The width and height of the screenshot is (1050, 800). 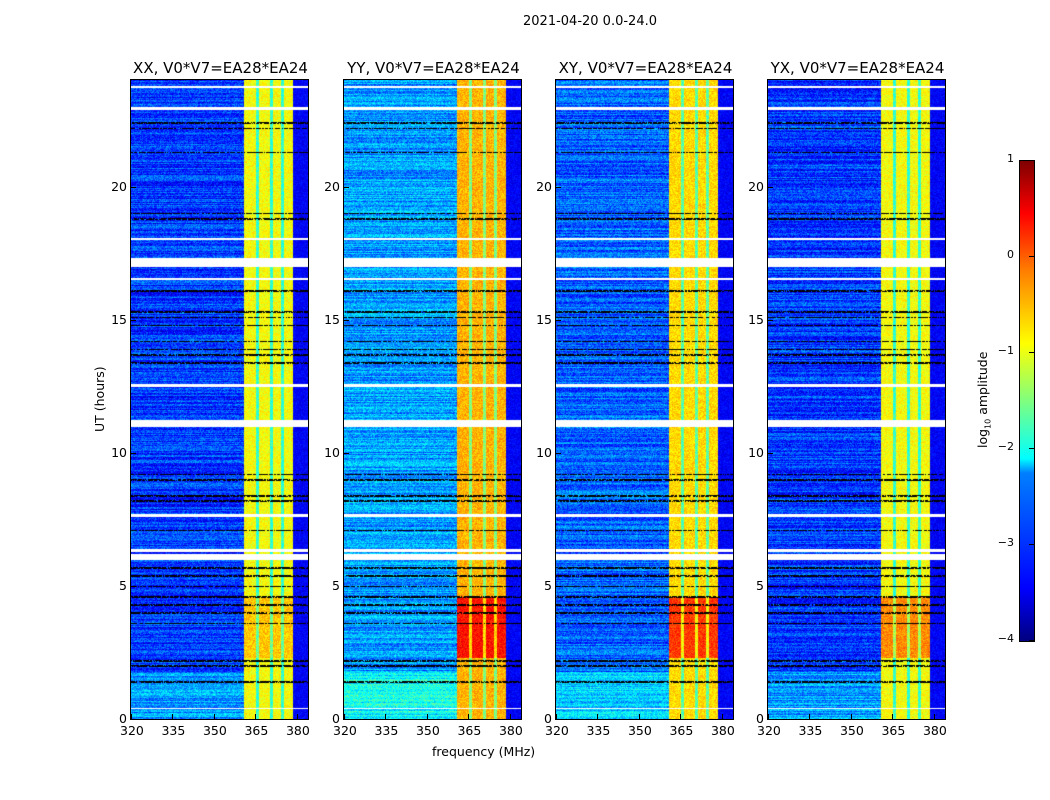 I want to click on colorbar-label: log10 amplitude, so click(x=984, y=400).